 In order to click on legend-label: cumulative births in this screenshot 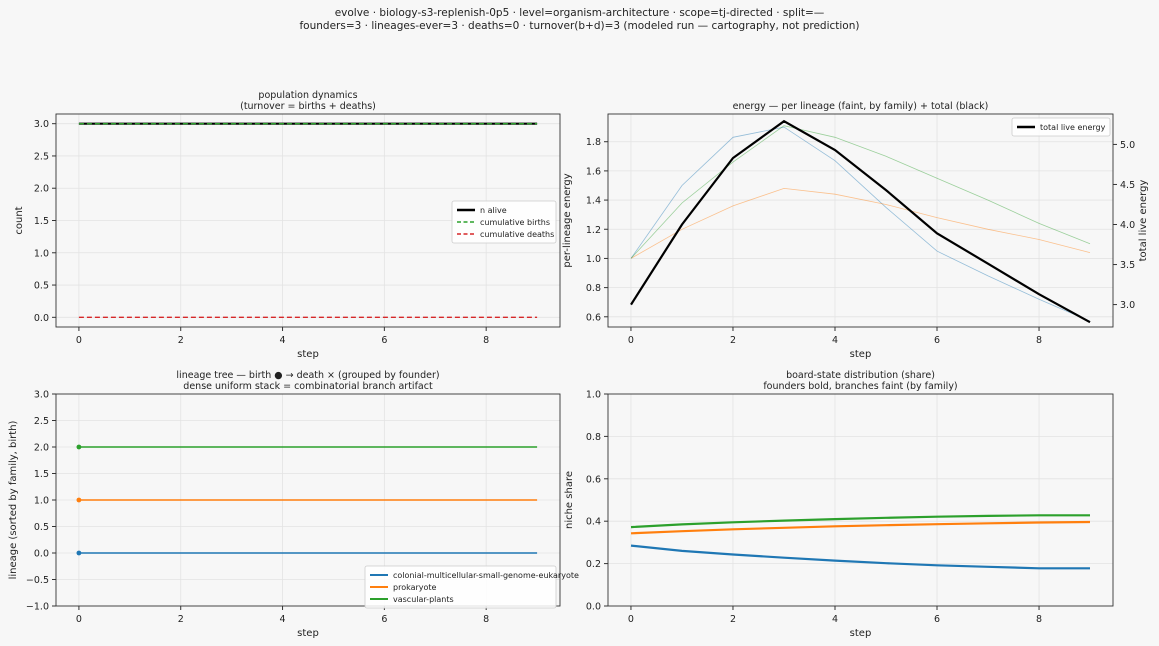, I will do `click(515, 222)`.